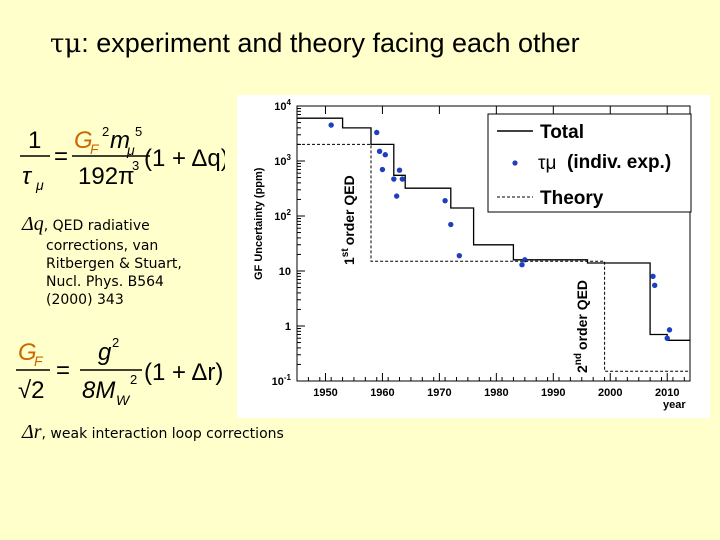  I want to click on y-tick-label: 10², so click(282, 215).